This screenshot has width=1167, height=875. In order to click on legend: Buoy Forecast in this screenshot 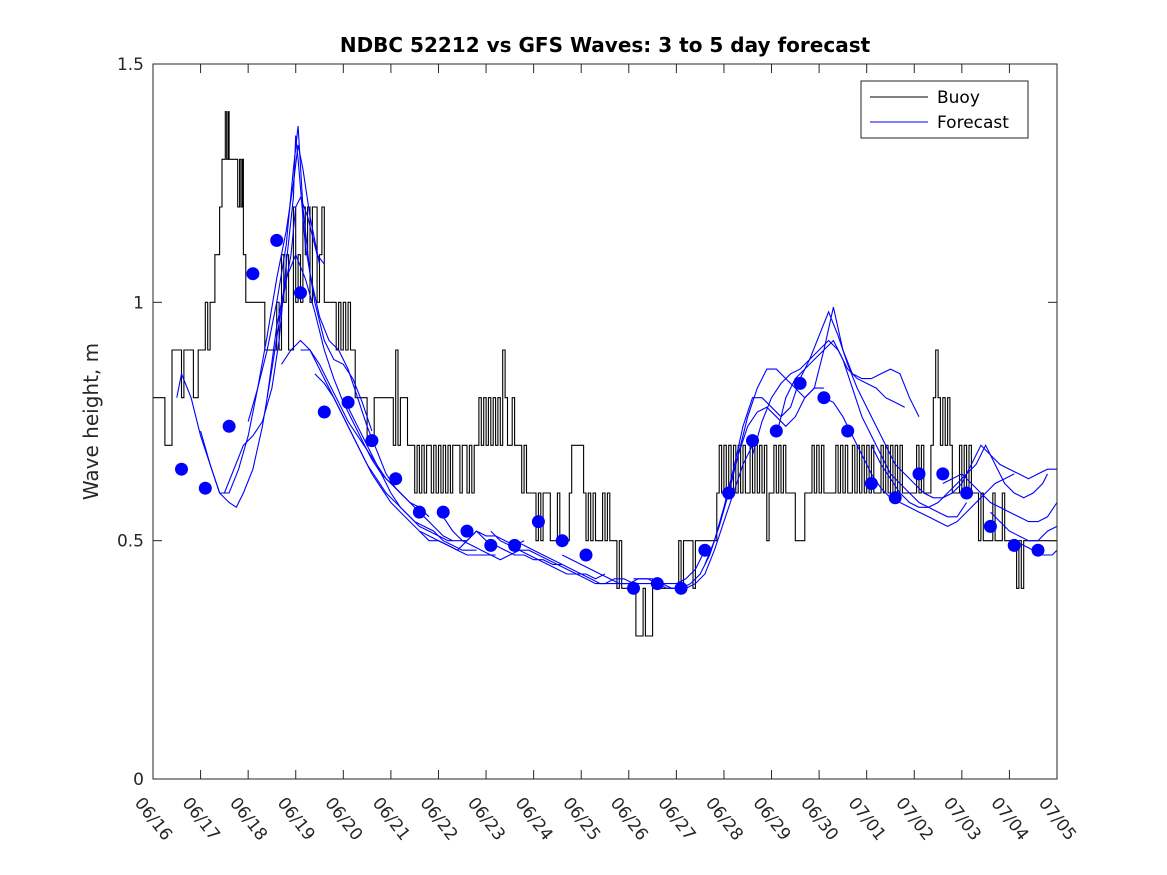, I will do `click(944, 109)`.